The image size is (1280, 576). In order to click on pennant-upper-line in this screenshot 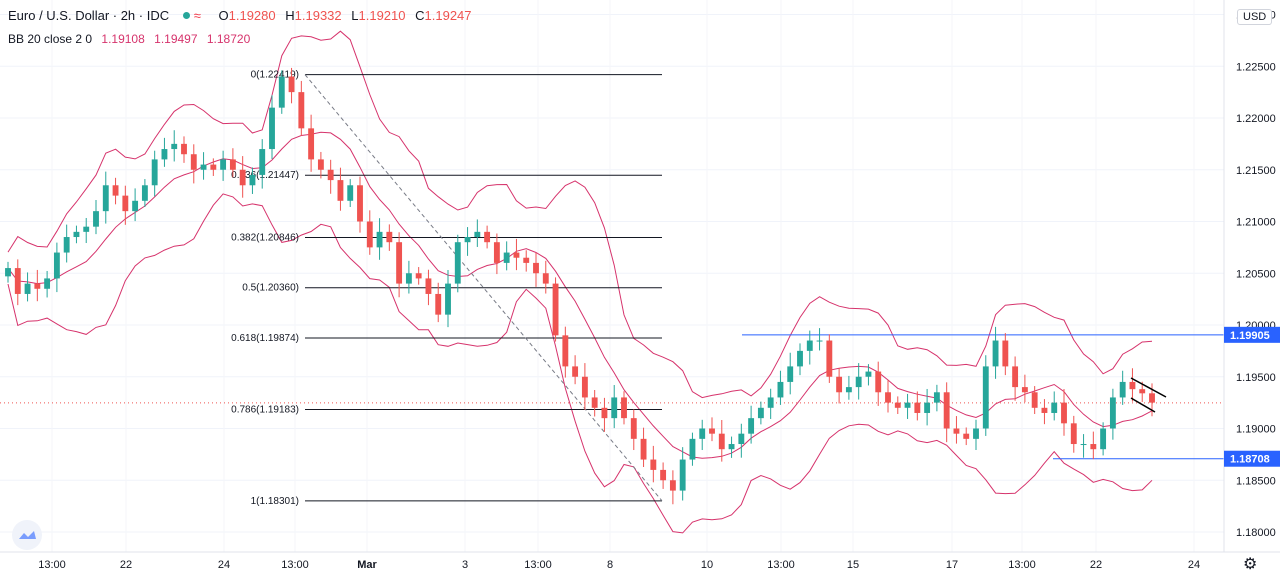, I will do `click(1148, 387)`.